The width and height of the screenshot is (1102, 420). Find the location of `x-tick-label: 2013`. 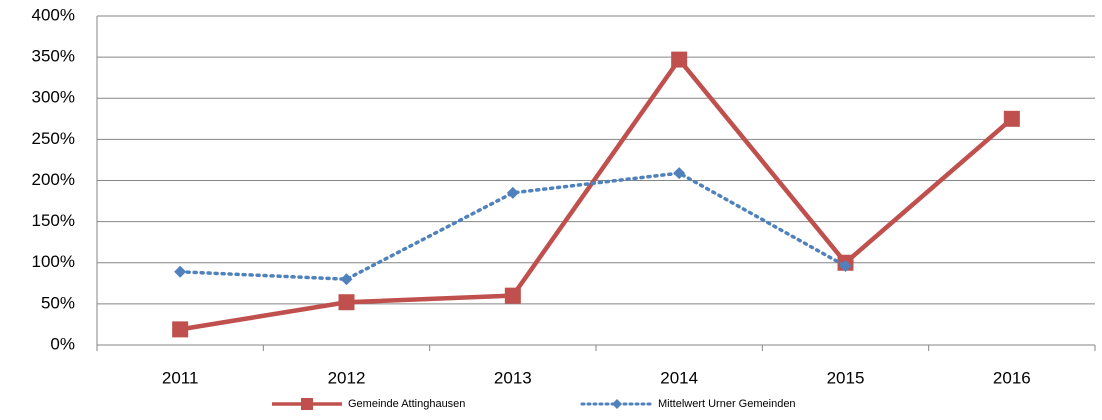

x-tick-label: 2013 is located at coordinates (513, 377).